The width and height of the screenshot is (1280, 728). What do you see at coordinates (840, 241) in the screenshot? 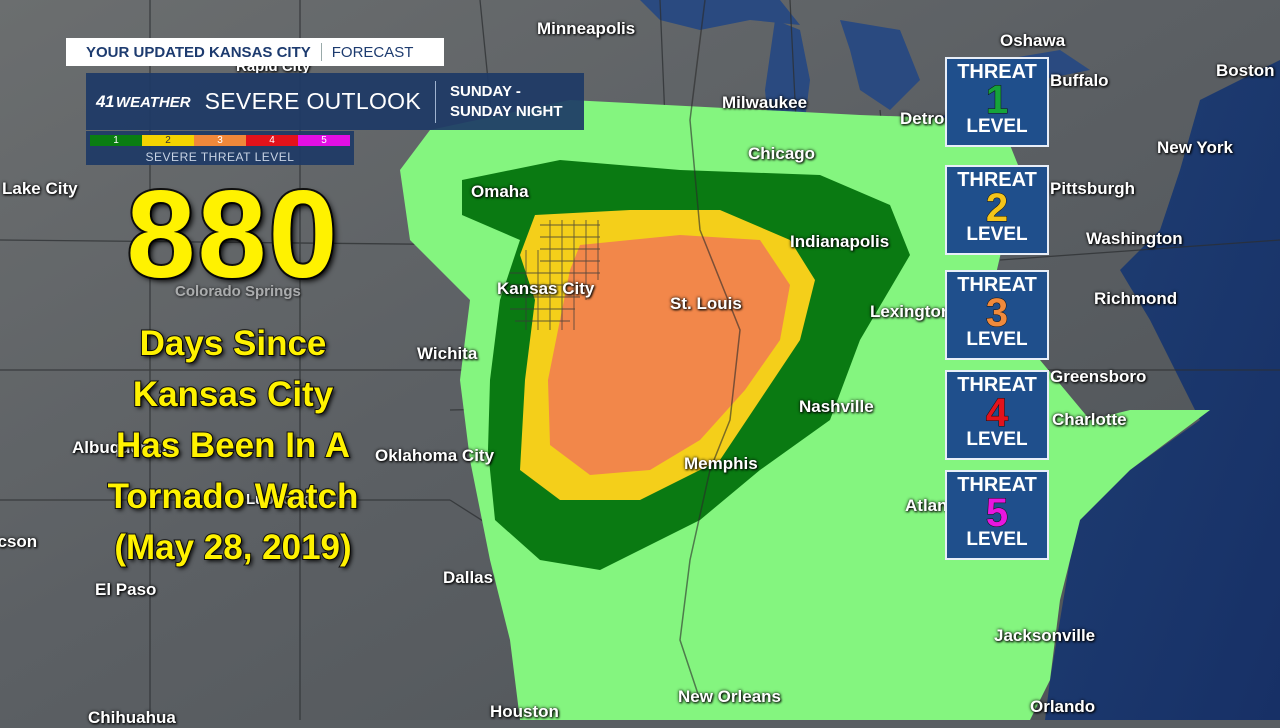
I see `city-label: Indianapolis` at bounding box center [840, 241].